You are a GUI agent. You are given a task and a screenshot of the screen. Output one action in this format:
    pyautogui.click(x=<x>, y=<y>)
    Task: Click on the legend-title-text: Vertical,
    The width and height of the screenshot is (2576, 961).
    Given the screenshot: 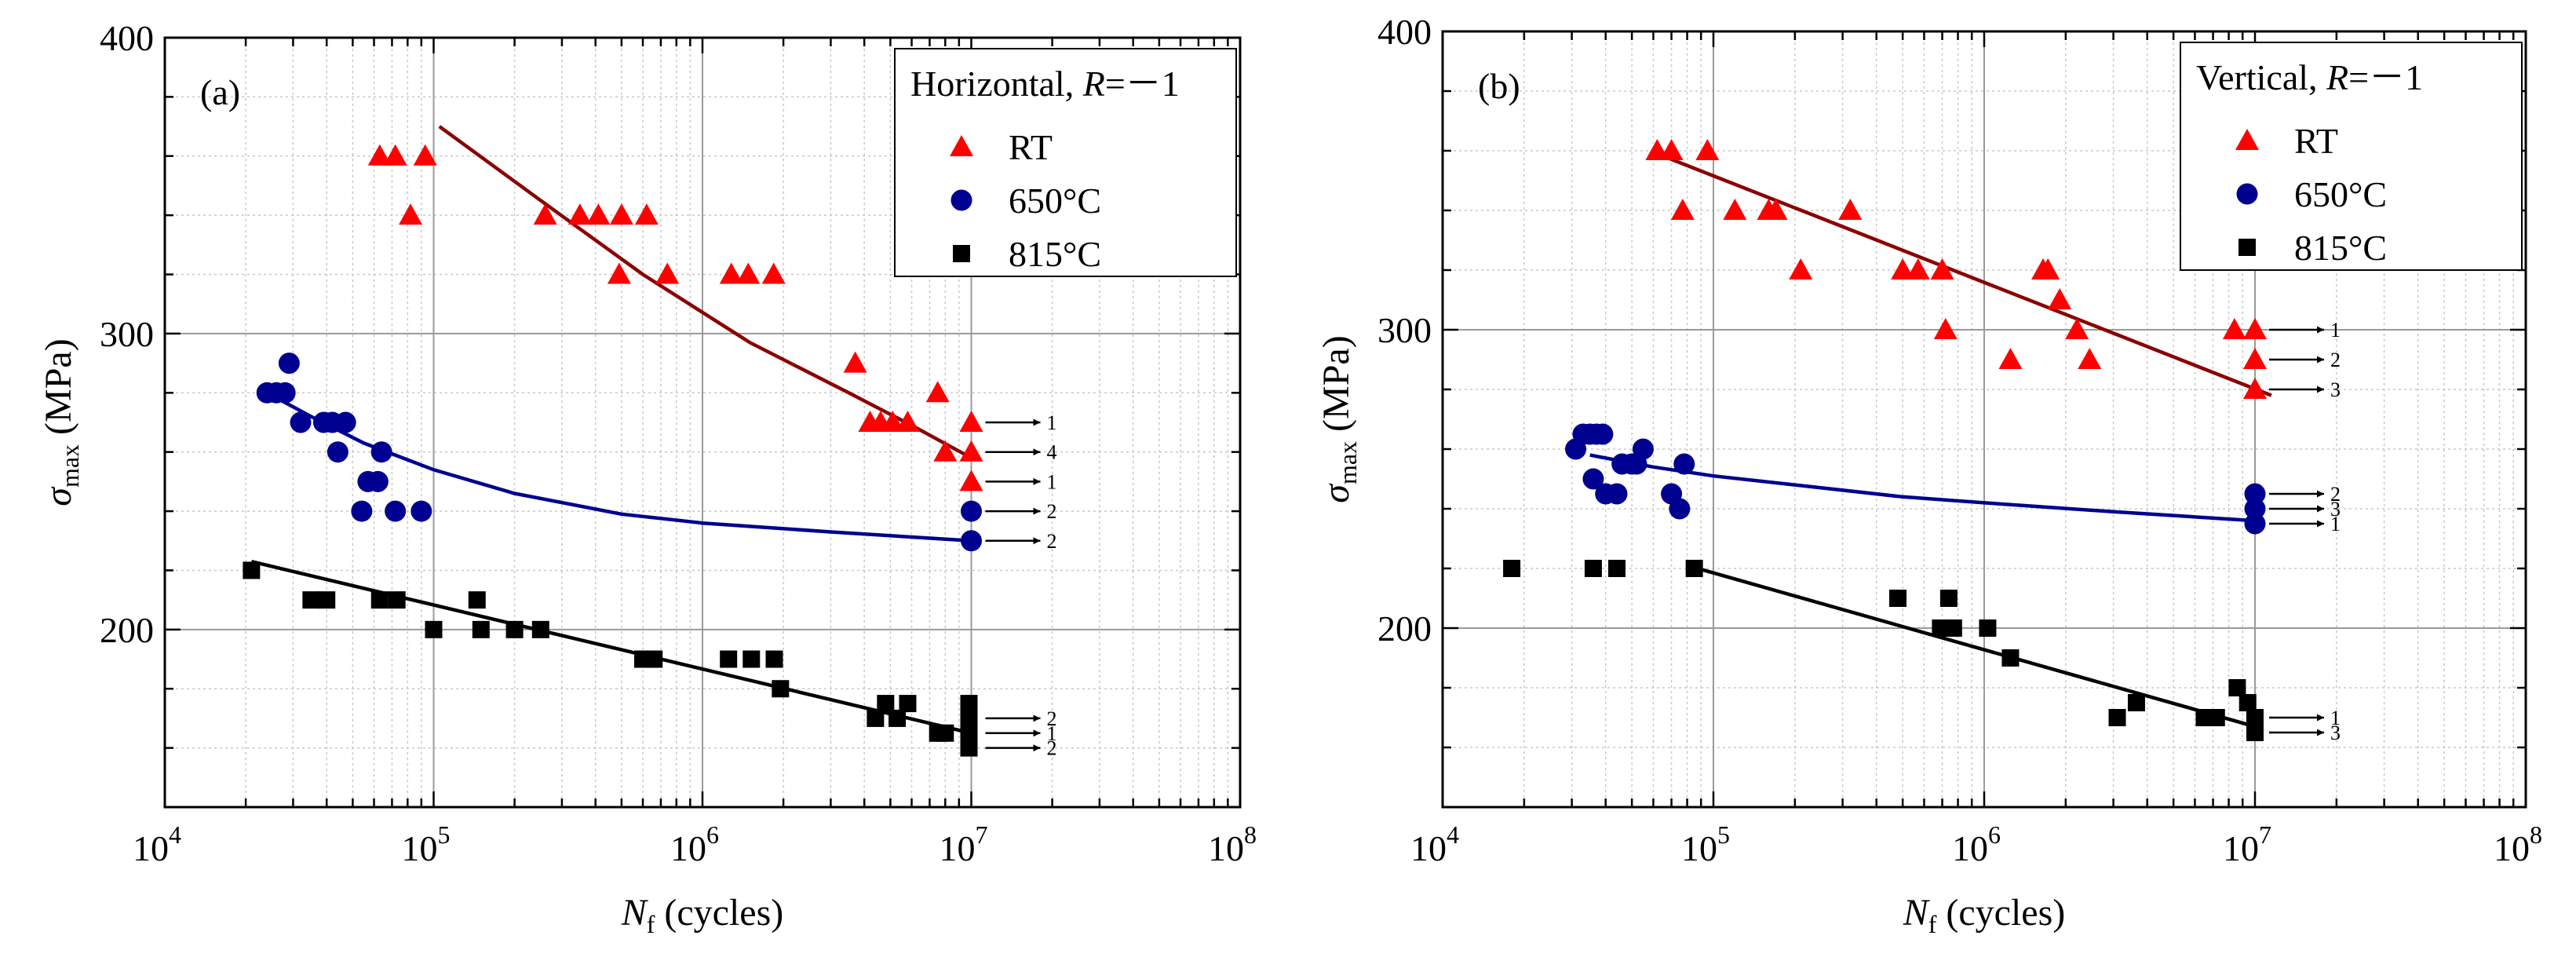 What is the action you would take?
    pyautogui.click(x=2261, y=77)
    